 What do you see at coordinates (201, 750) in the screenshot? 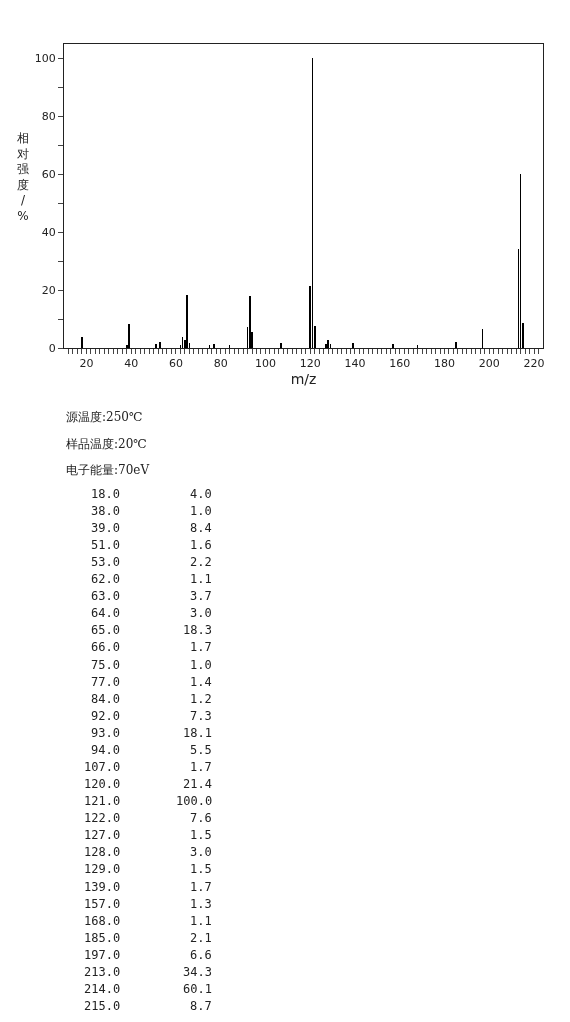
I see `text: 5.5` at bounding box center [201, 750].